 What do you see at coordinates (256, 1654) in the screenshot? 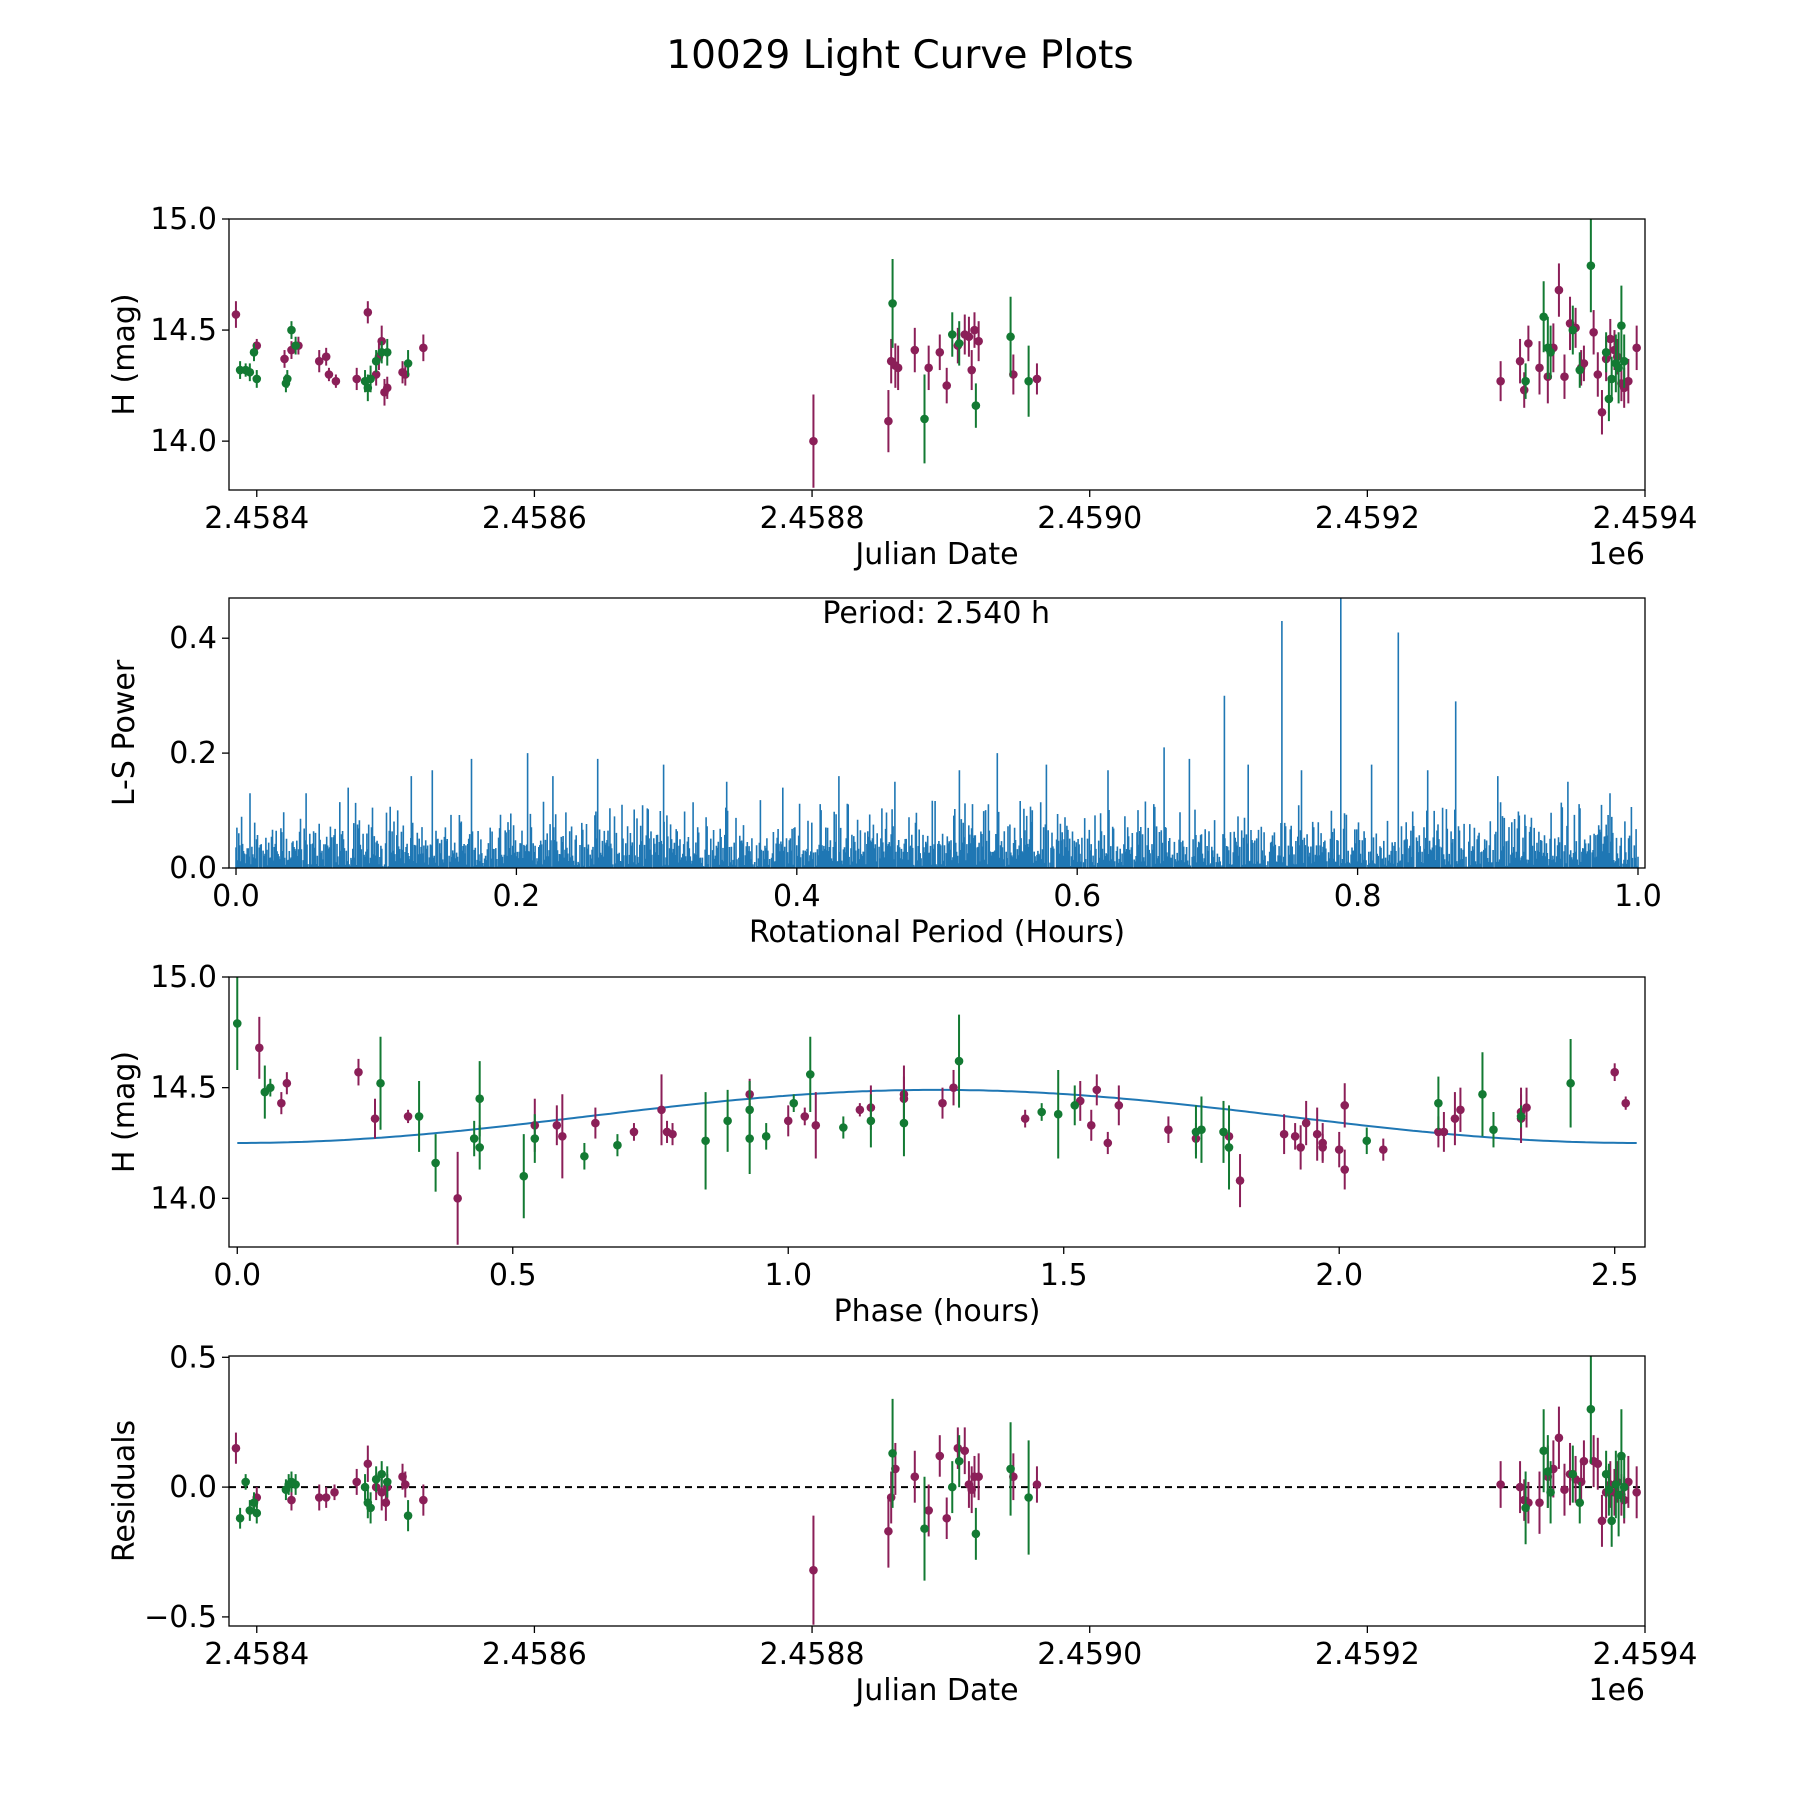
I see `x-tick-label: 2.4584` at bounding box center [256, 1654].